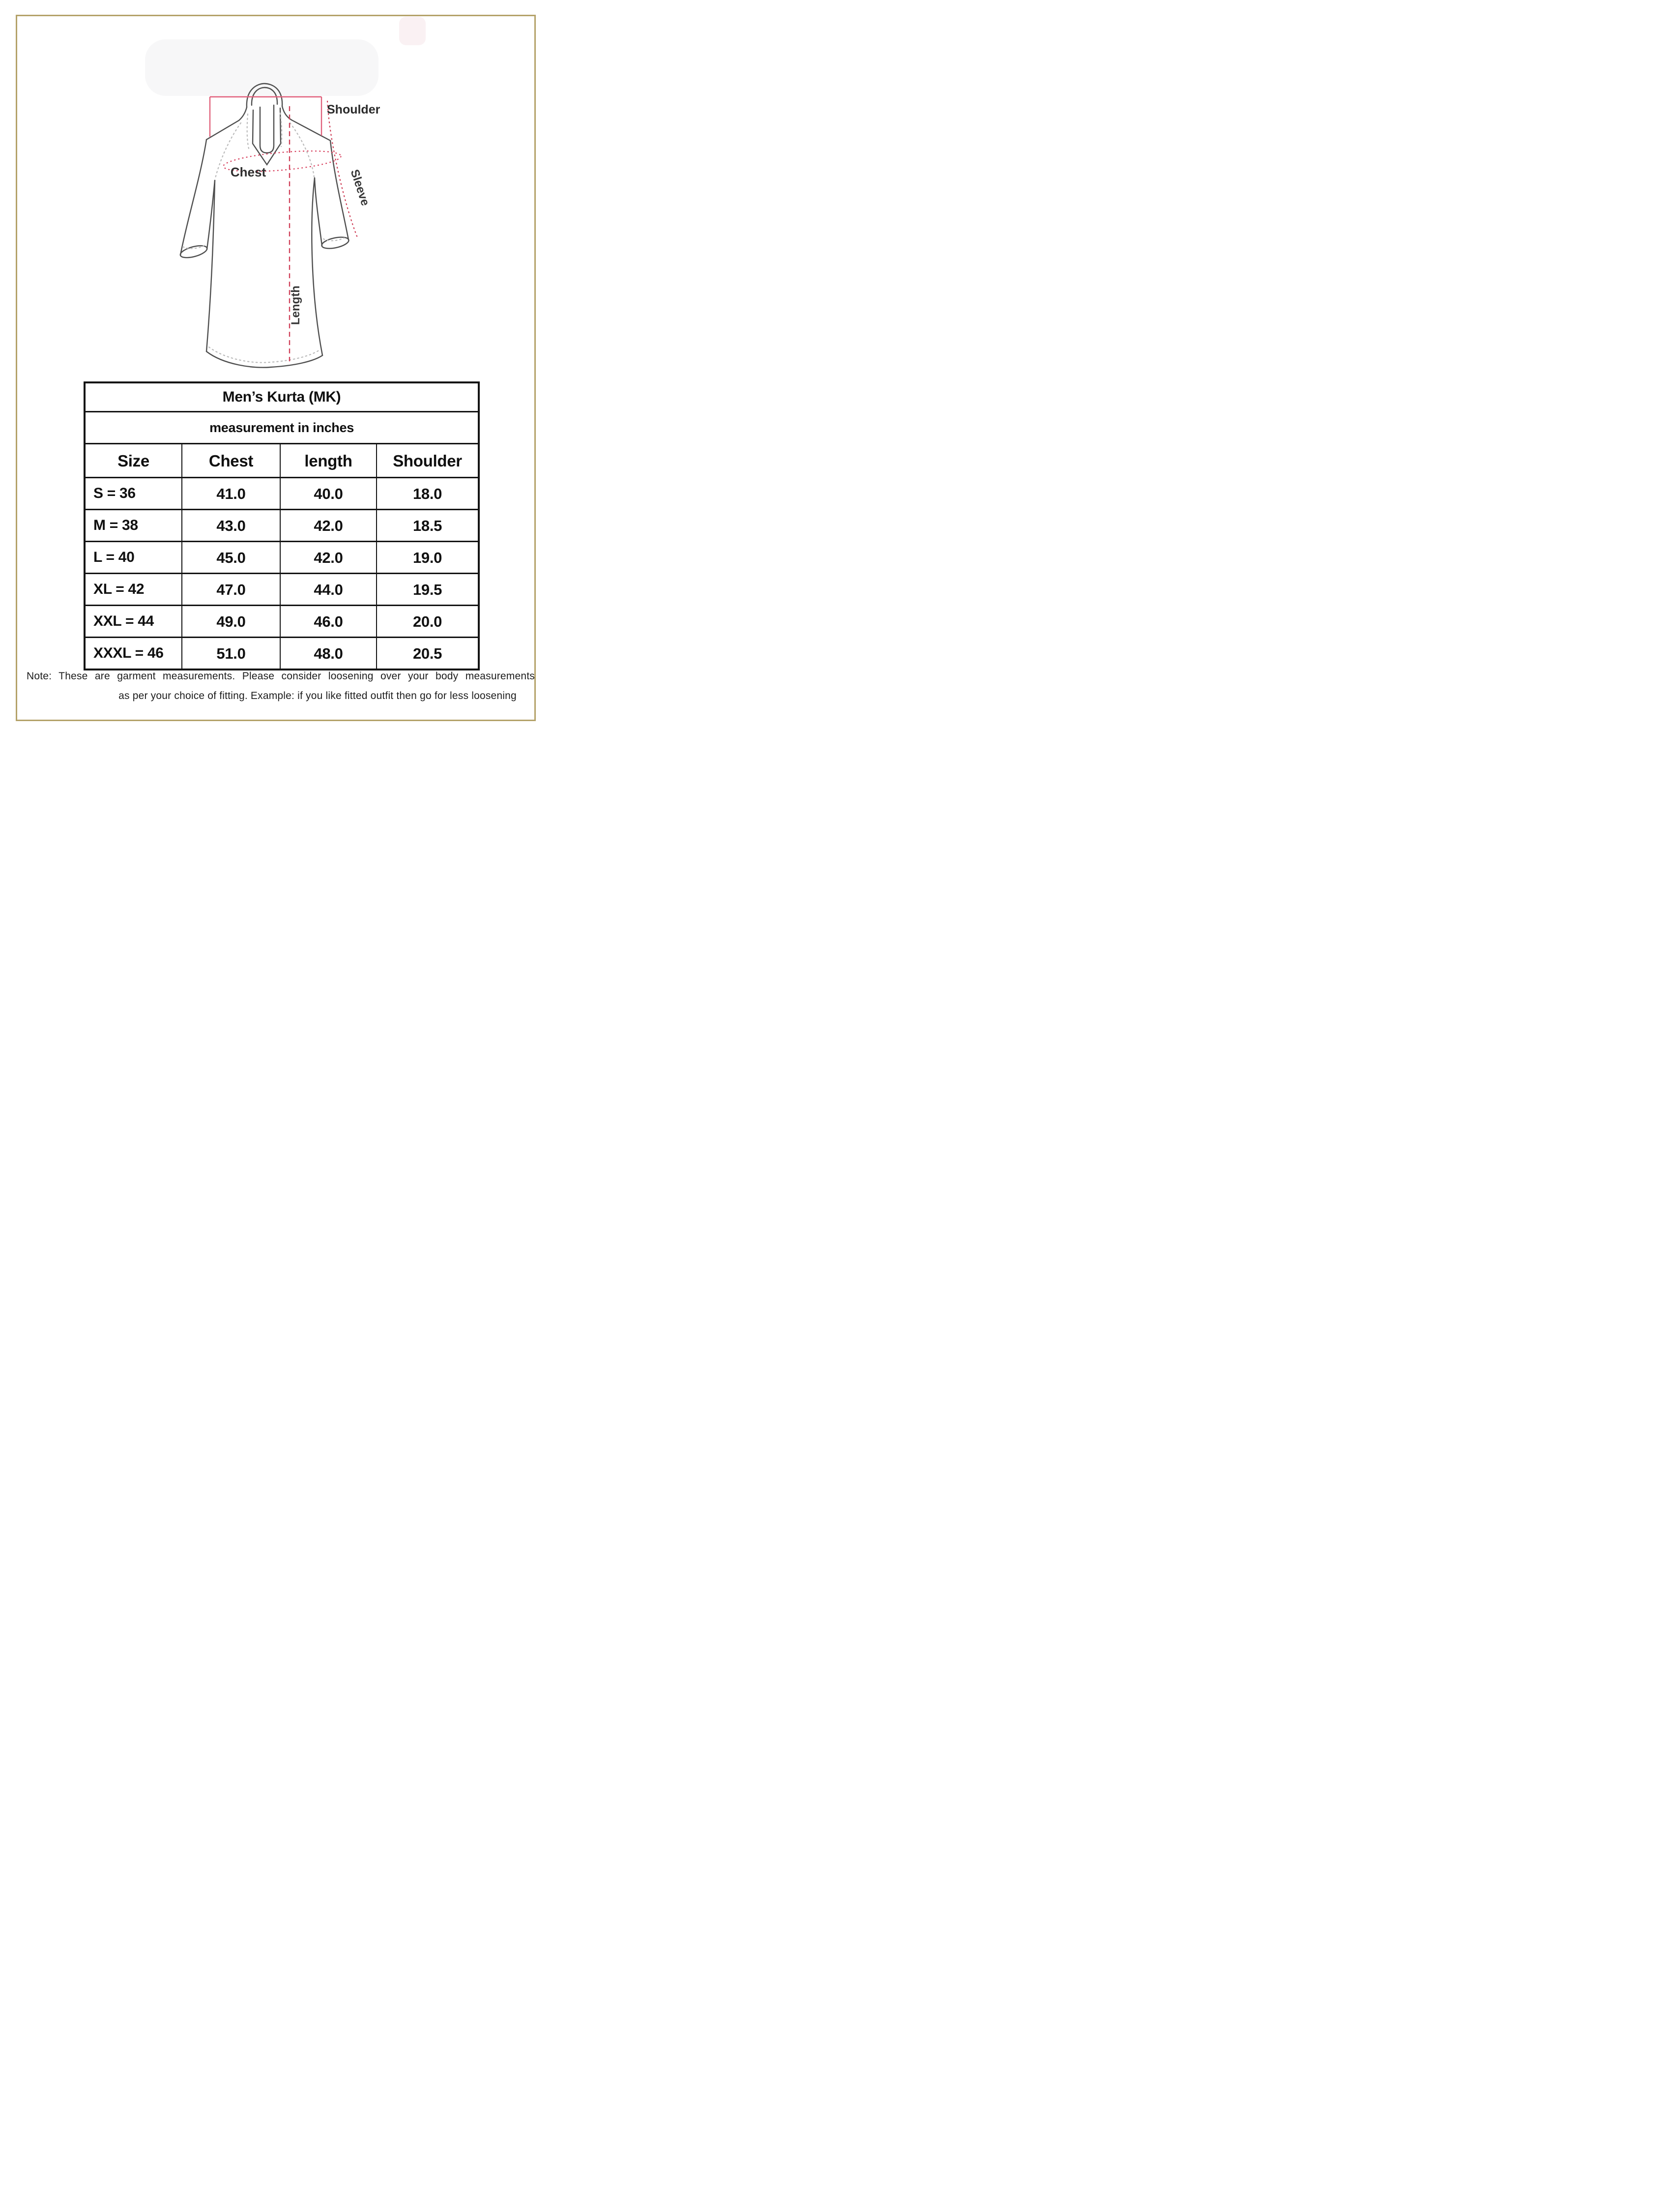 The width and height of the screenshot is (1659, 2212). Describe the element at coordinates (329, 494) in the screenshot. I see `cell-length: 40.0` at that location.